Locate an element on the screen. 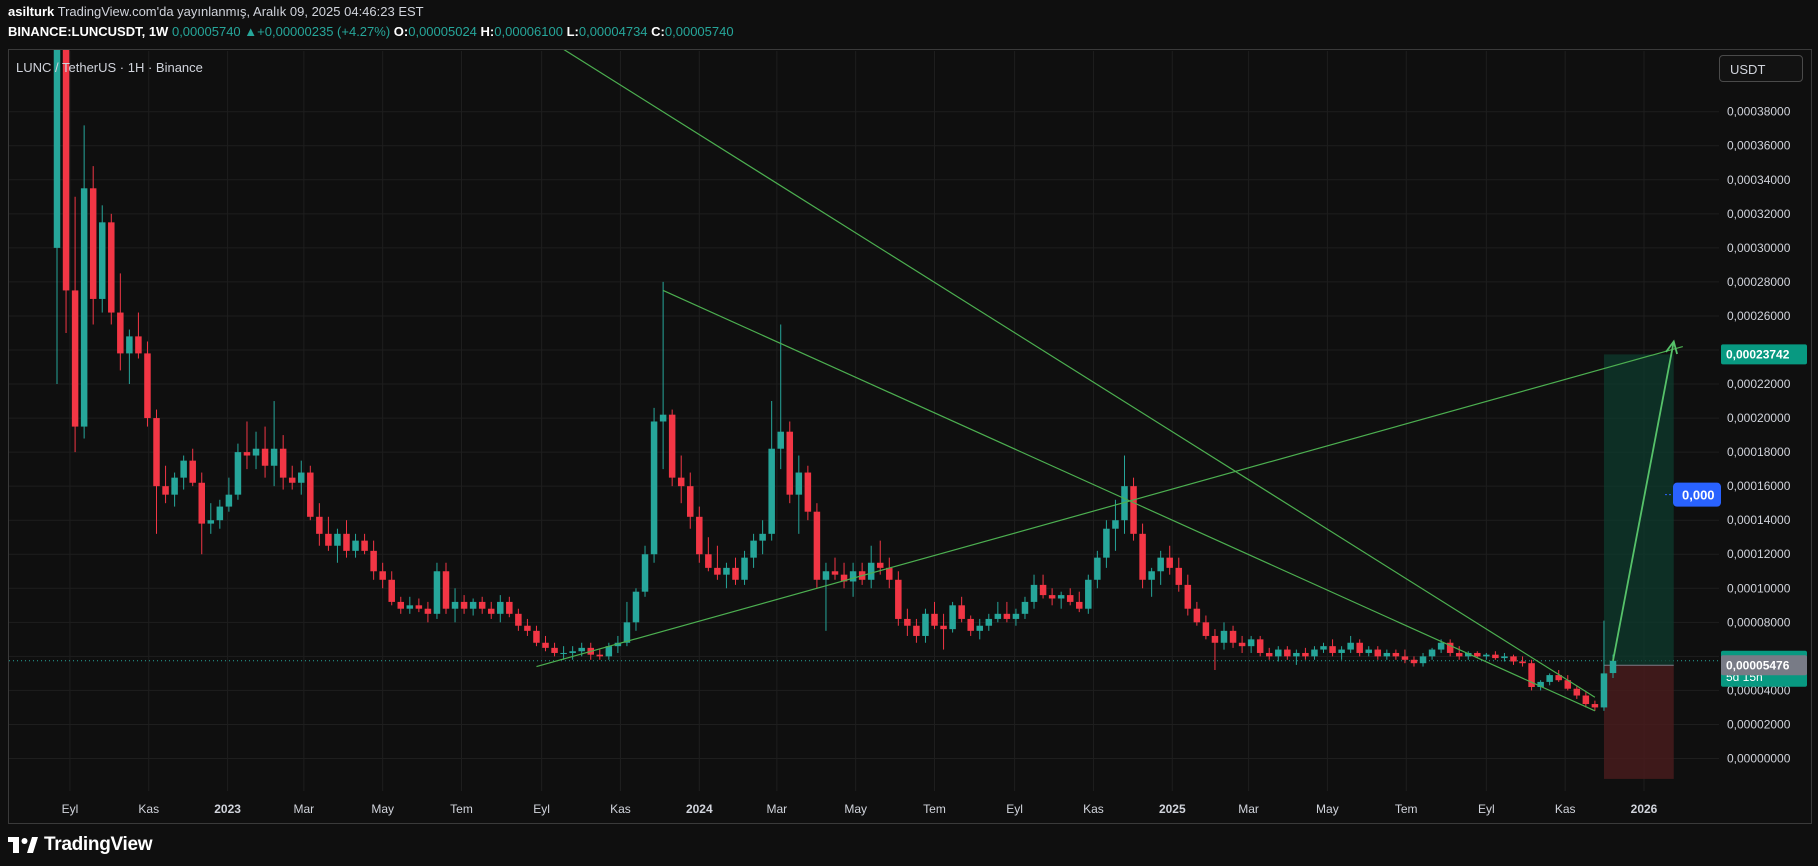 The width and height of the screenshot is (1818, 866). blue-marker-text: 0,000 is located at coordinates (1698, 495).